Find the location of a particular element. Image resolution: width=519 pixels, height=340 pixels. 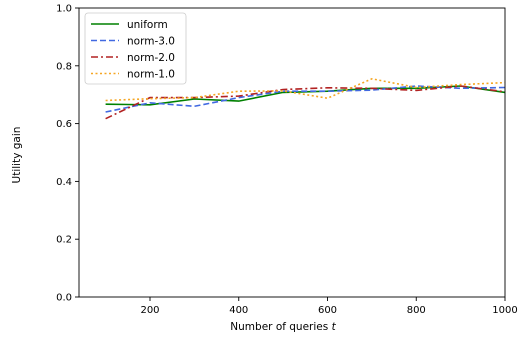

legend-label-norm-1.0: norm-1.0 is located at coordinates (151, 74).